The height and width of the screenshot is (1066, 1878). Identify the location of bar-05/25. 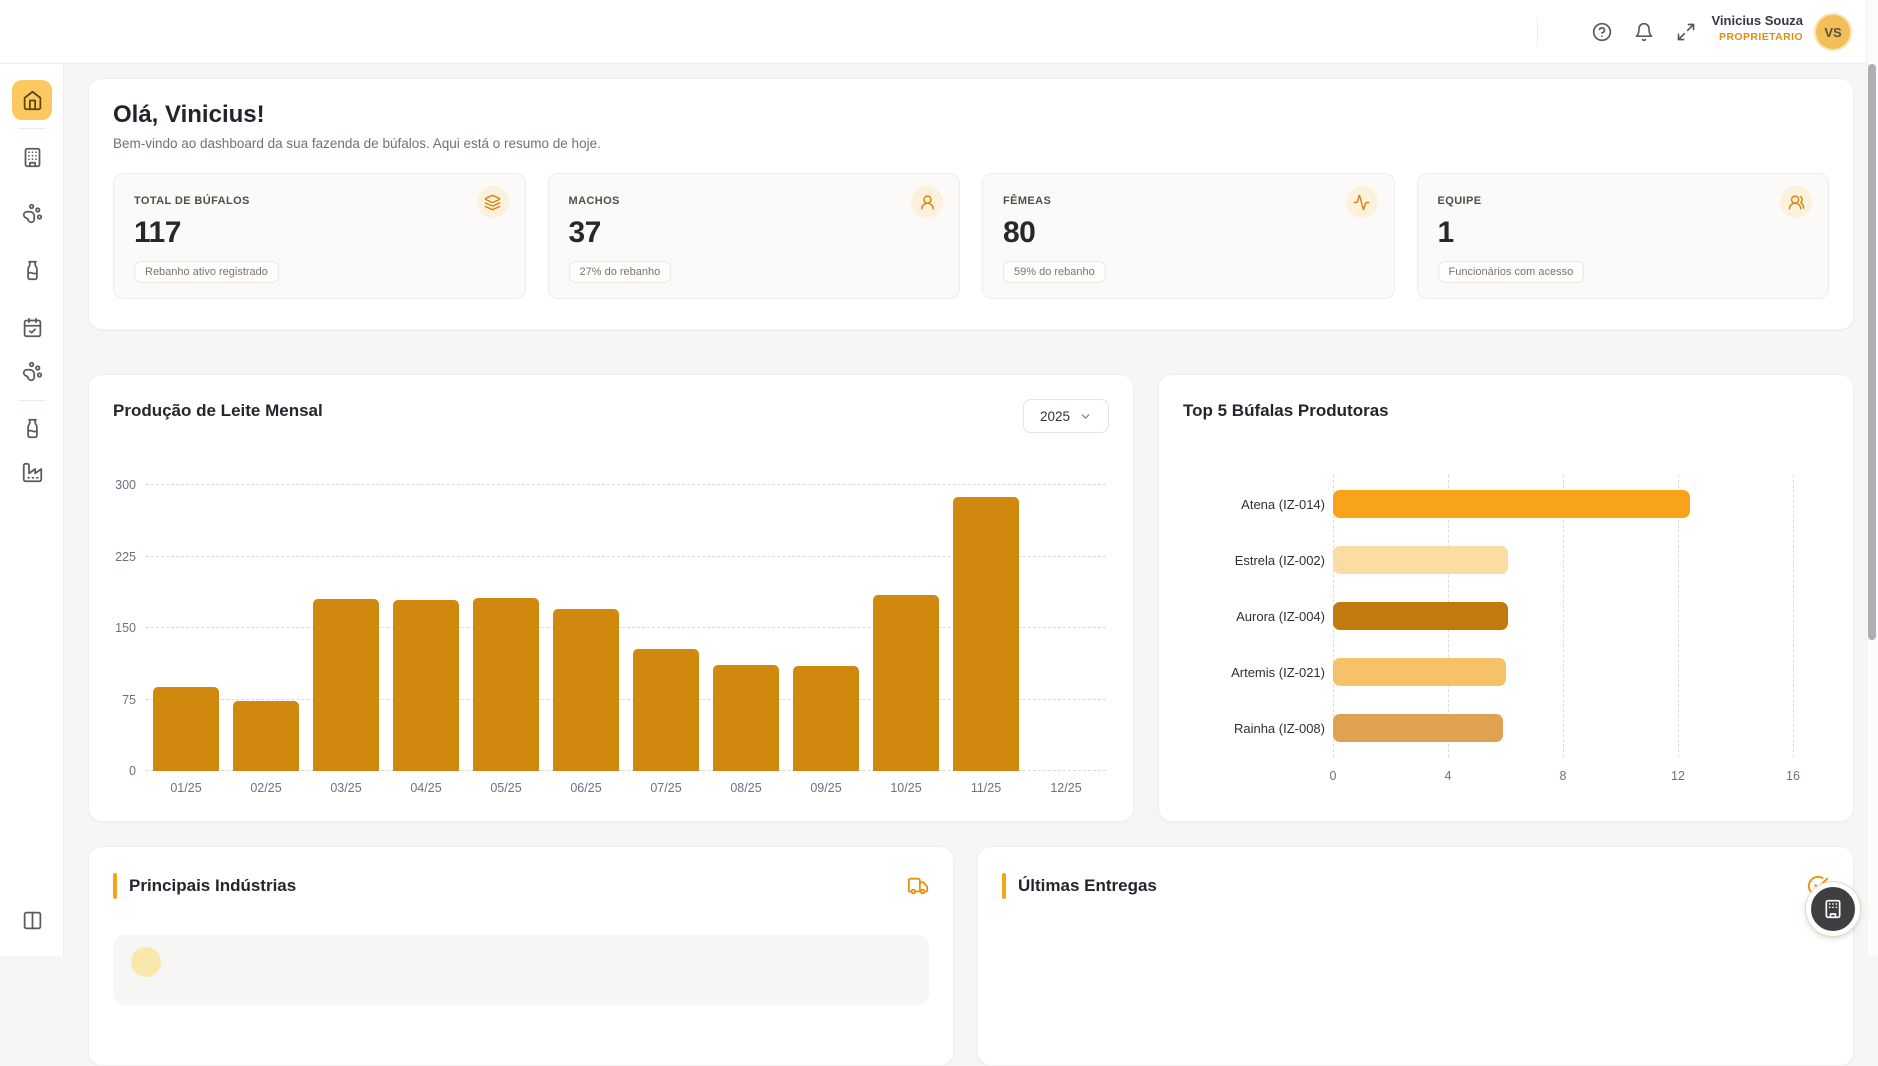
(506, 684).